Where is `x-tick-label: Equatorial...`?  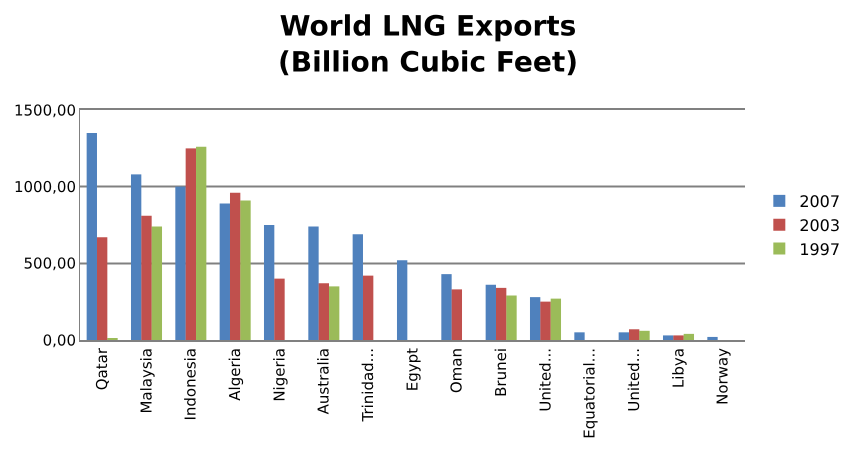 x-tick-label: Equatorial... is located at coordinates (589, 393).